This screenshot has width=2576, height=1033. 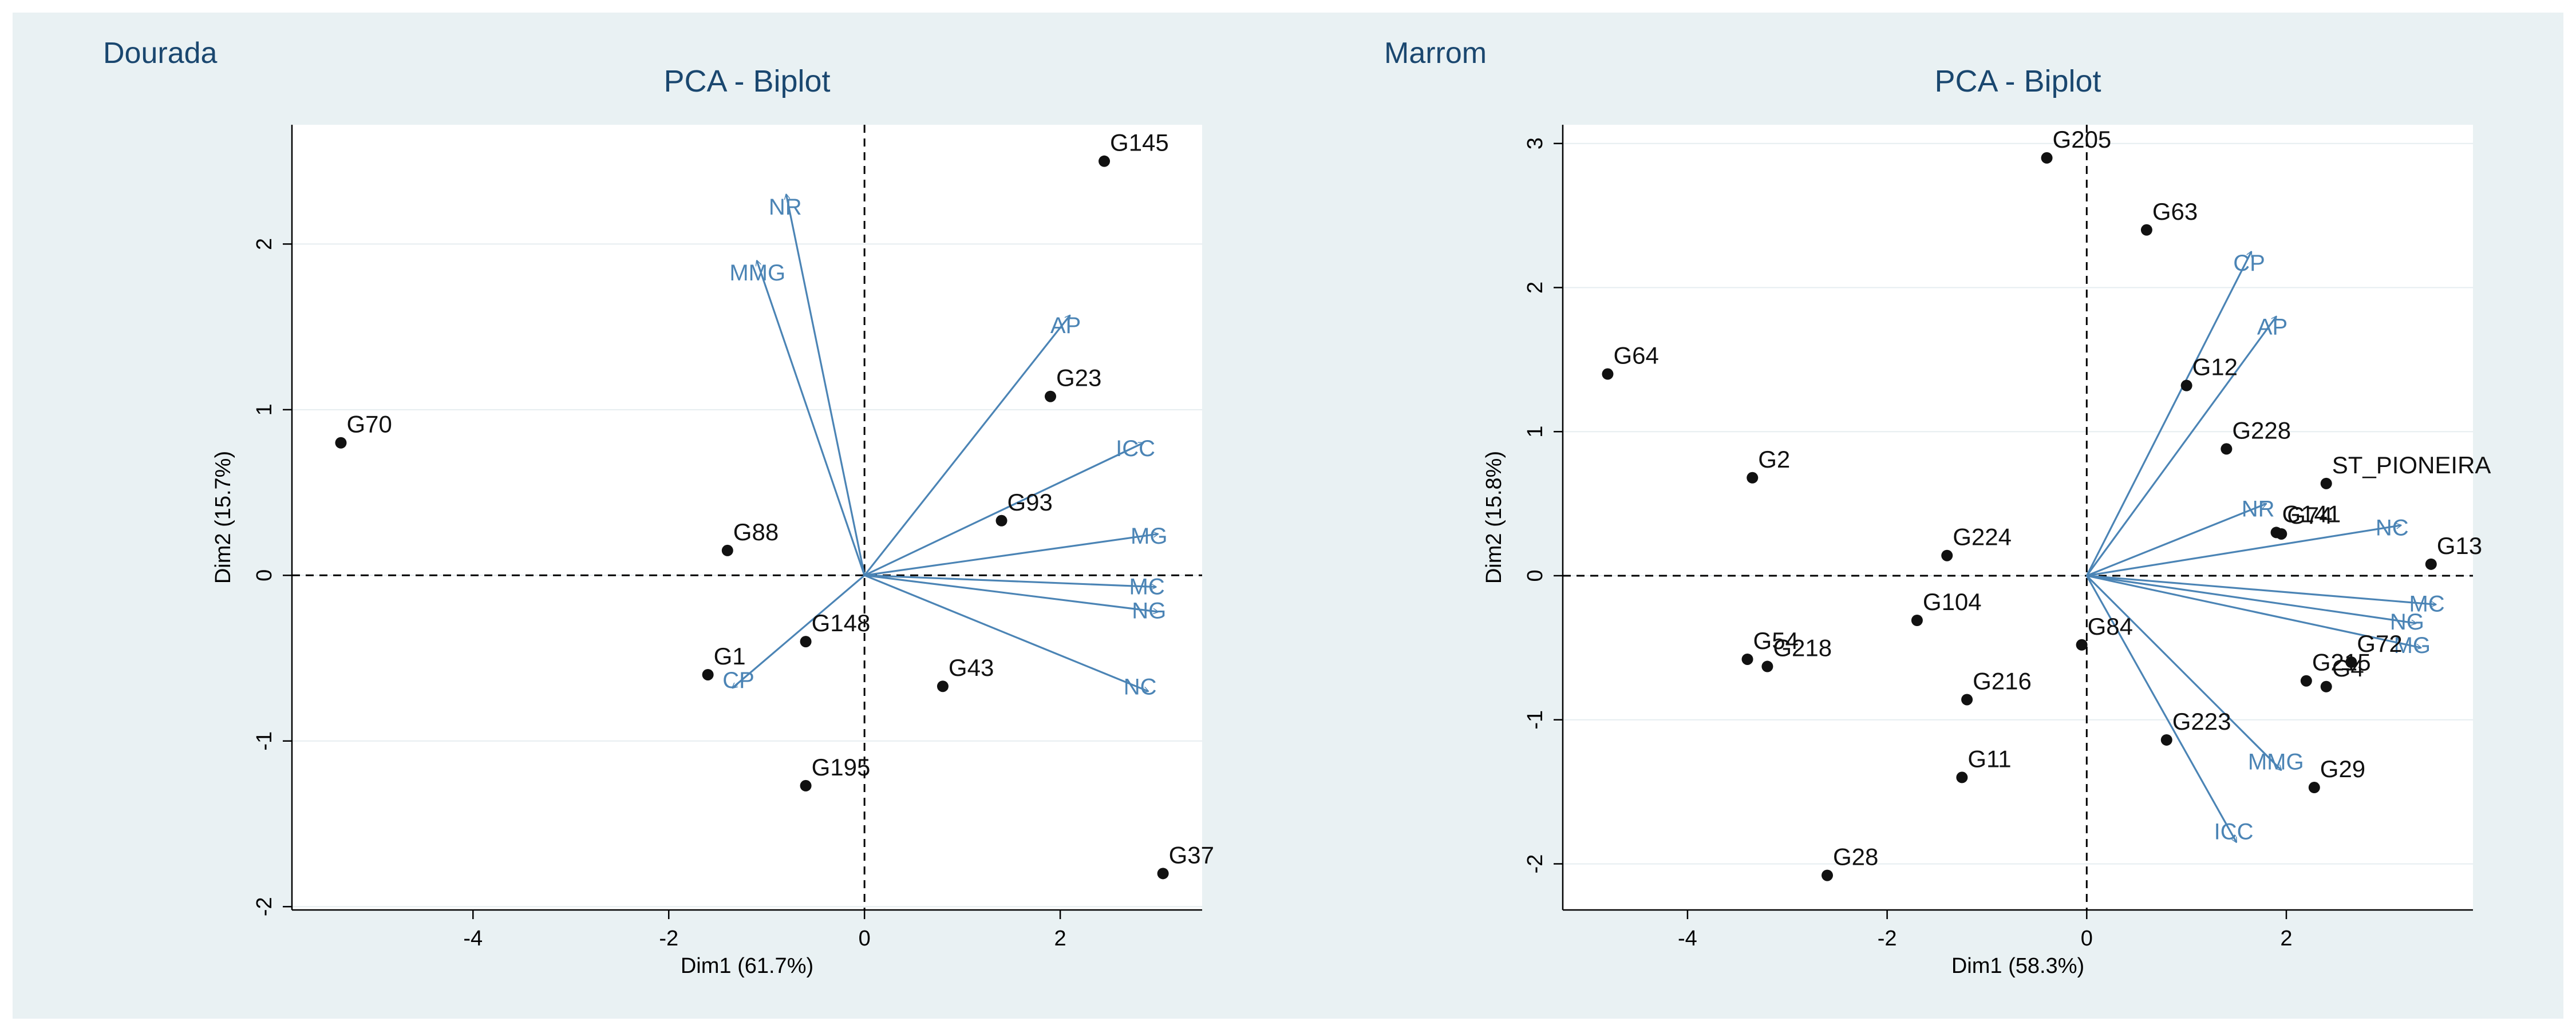 I want to click on point-label-g23: G23, so click(x=1078, y=378).